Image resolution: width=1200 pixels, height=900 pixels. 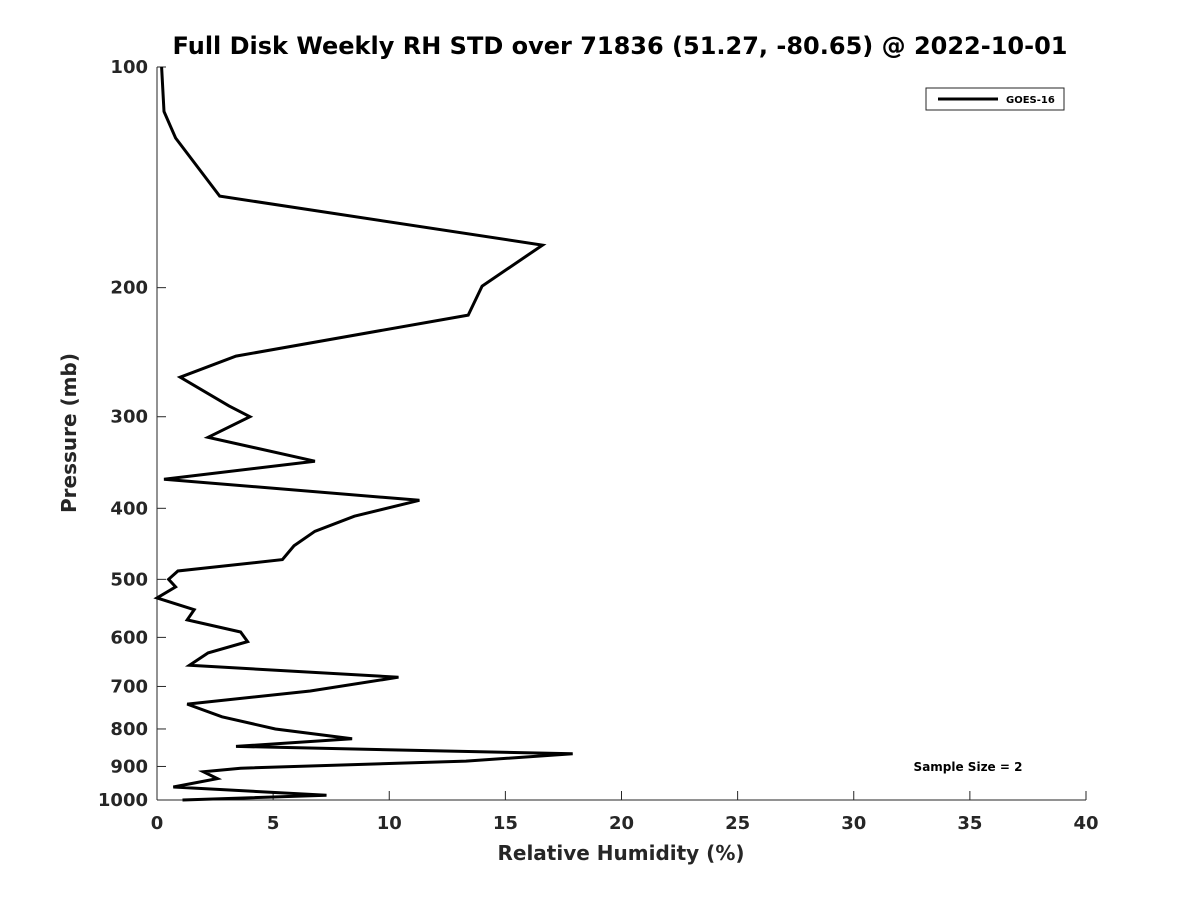 I want to click on y-axis-label: Pressure (mb), so click(x=69, y=433).